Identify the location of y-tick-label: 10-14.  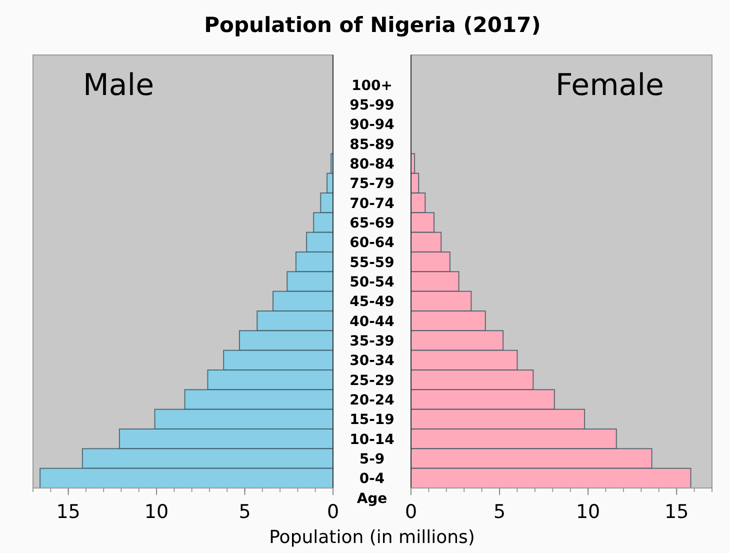
(372, 440).